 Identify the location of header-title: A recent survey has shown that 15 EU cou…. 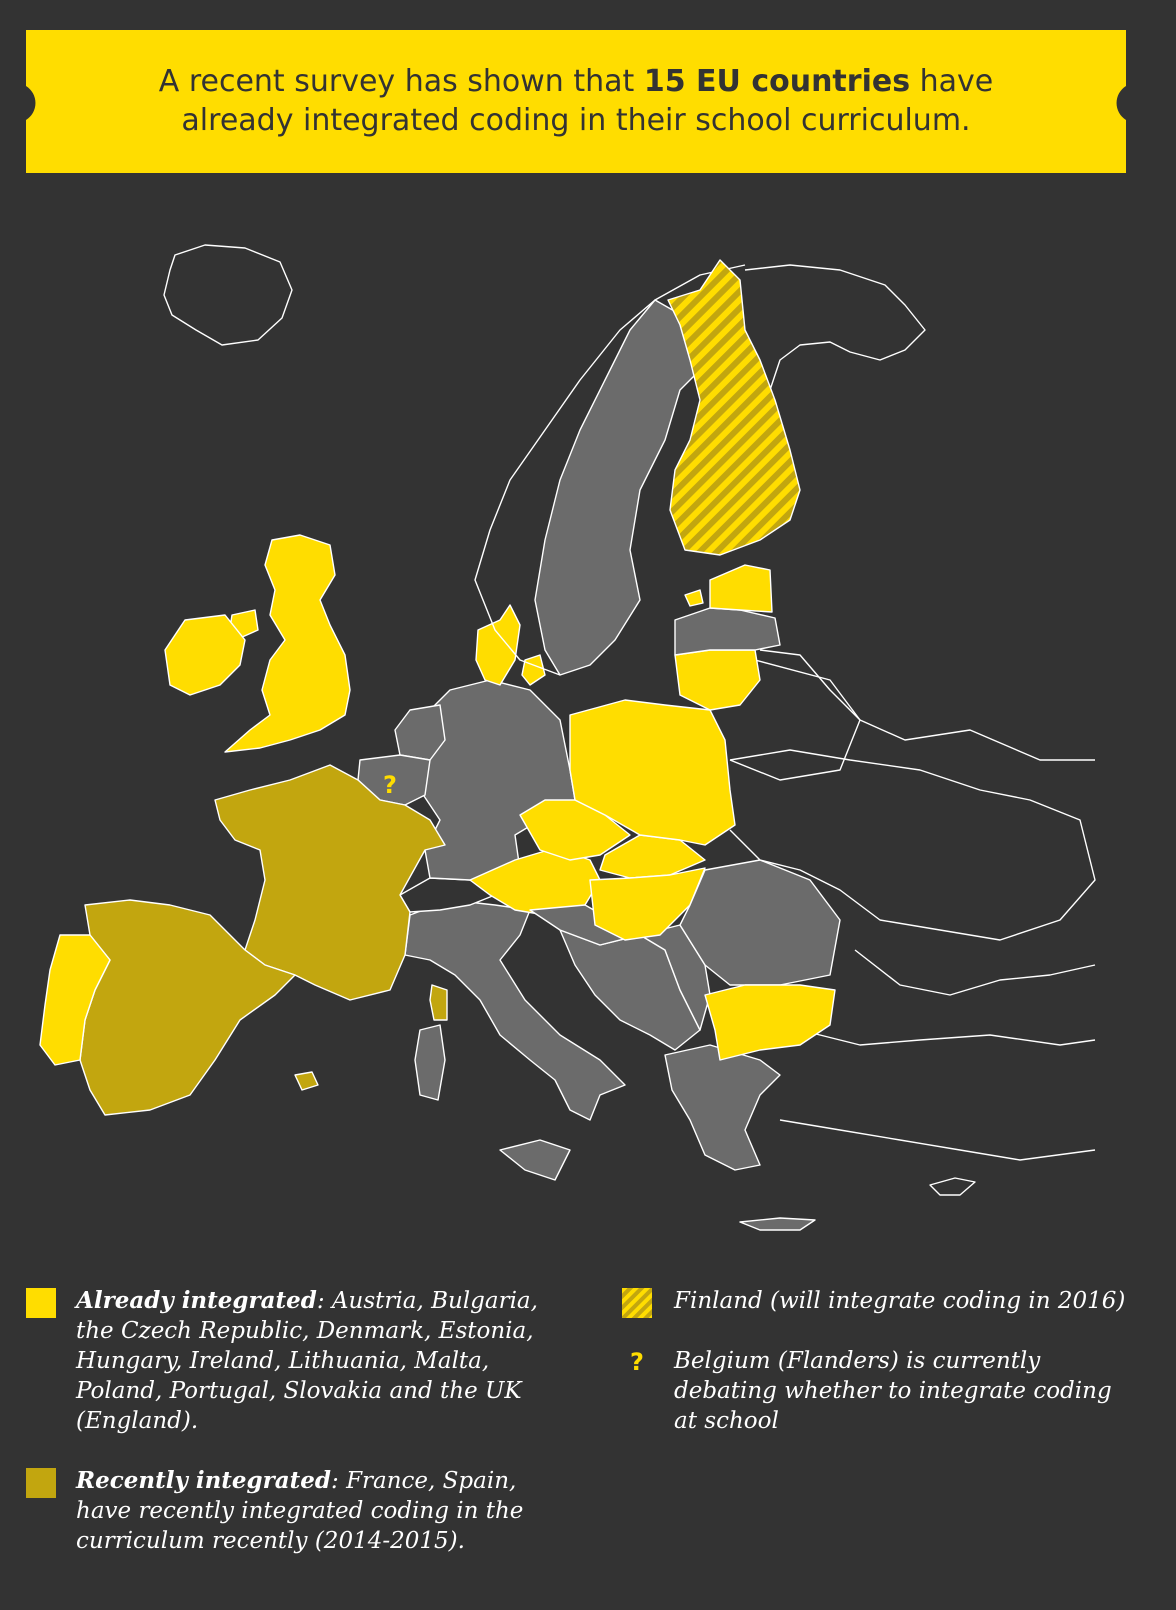
(576, 101).